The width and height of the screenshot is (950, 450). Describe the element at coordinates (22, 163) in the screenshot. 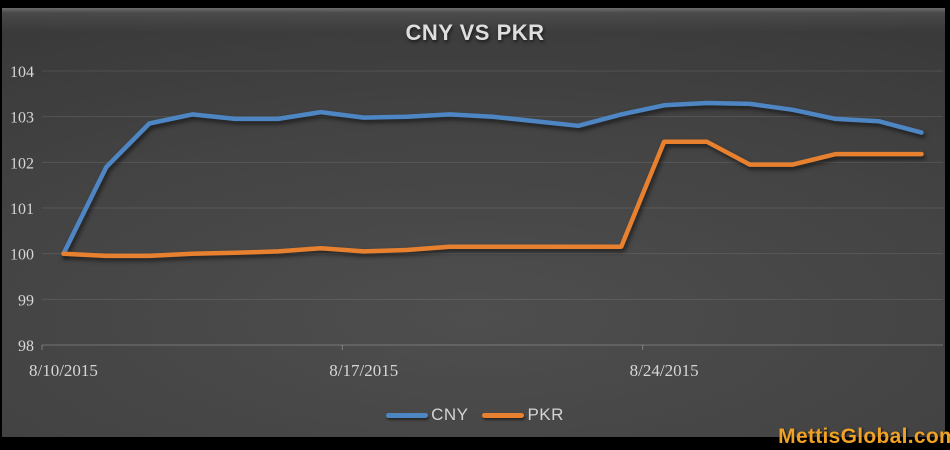

I see `y-tick-label: 102` at that location.